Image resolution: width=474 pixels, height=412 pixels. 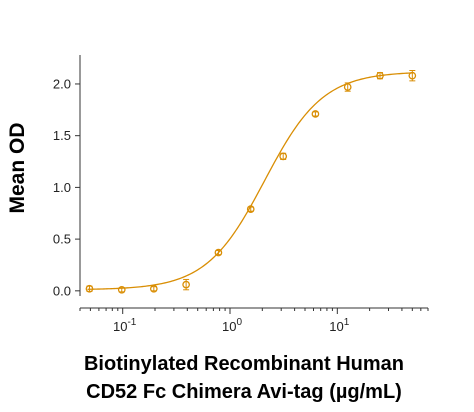 I want to click on y-tick-label: 0.5, so click(x=62, y=239).